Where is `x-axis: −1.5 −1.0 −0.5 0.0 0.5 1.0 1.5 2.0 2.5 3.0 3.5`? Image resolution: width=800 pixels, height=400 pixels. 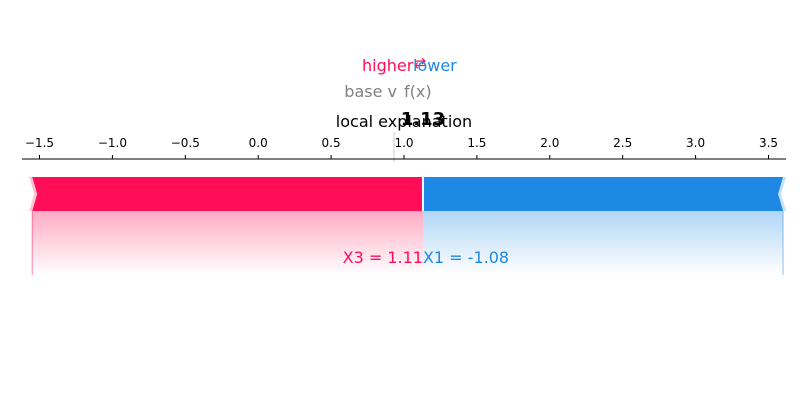
x-axis: −1.5 −1.0 −0.5 0.0 0.5 1.0 1.5 2.0 2.5 3.0 3.5 is located at coordinates (404, 148).